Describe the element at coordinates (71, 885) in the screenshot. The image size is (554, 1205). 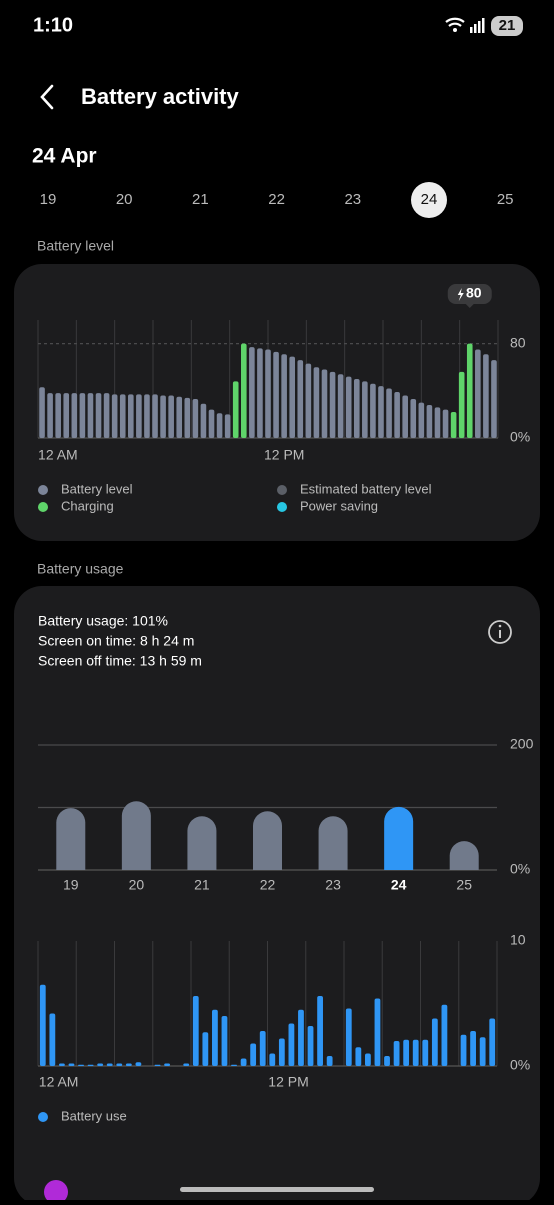
I see `x-tick-label: 19` at that location.